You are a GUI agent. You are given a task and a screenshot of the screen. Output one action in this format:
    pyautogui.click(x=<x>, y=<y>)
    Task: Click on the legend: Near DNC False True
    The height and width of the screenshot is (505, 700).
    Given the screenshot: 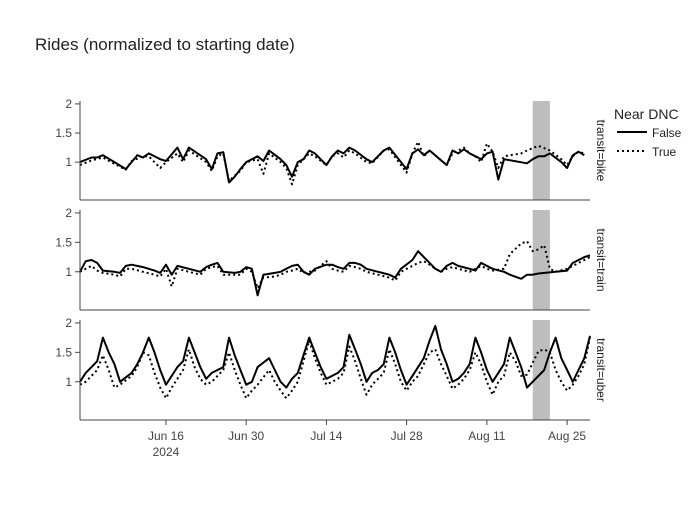 What is the action you would take?
    pyautogui.click(x=648, y=132)
    